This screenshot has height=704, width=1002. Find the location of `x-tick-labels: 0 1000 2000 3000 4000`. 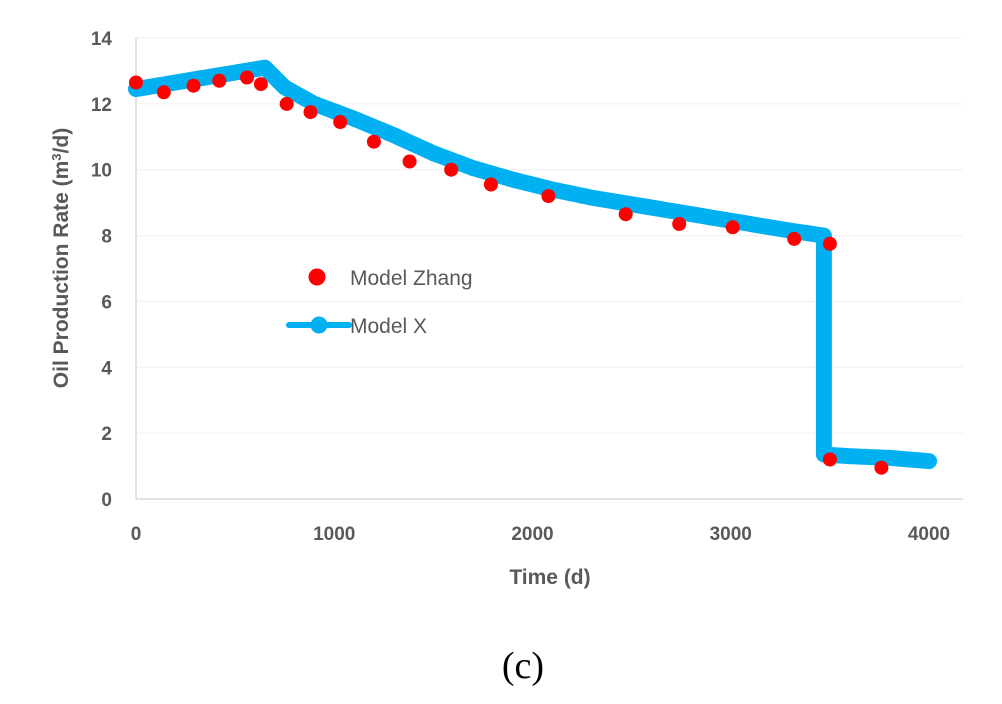

x-tick-labels: 0 1000 2000 3000 4000 is located at coordinates (540, 534).